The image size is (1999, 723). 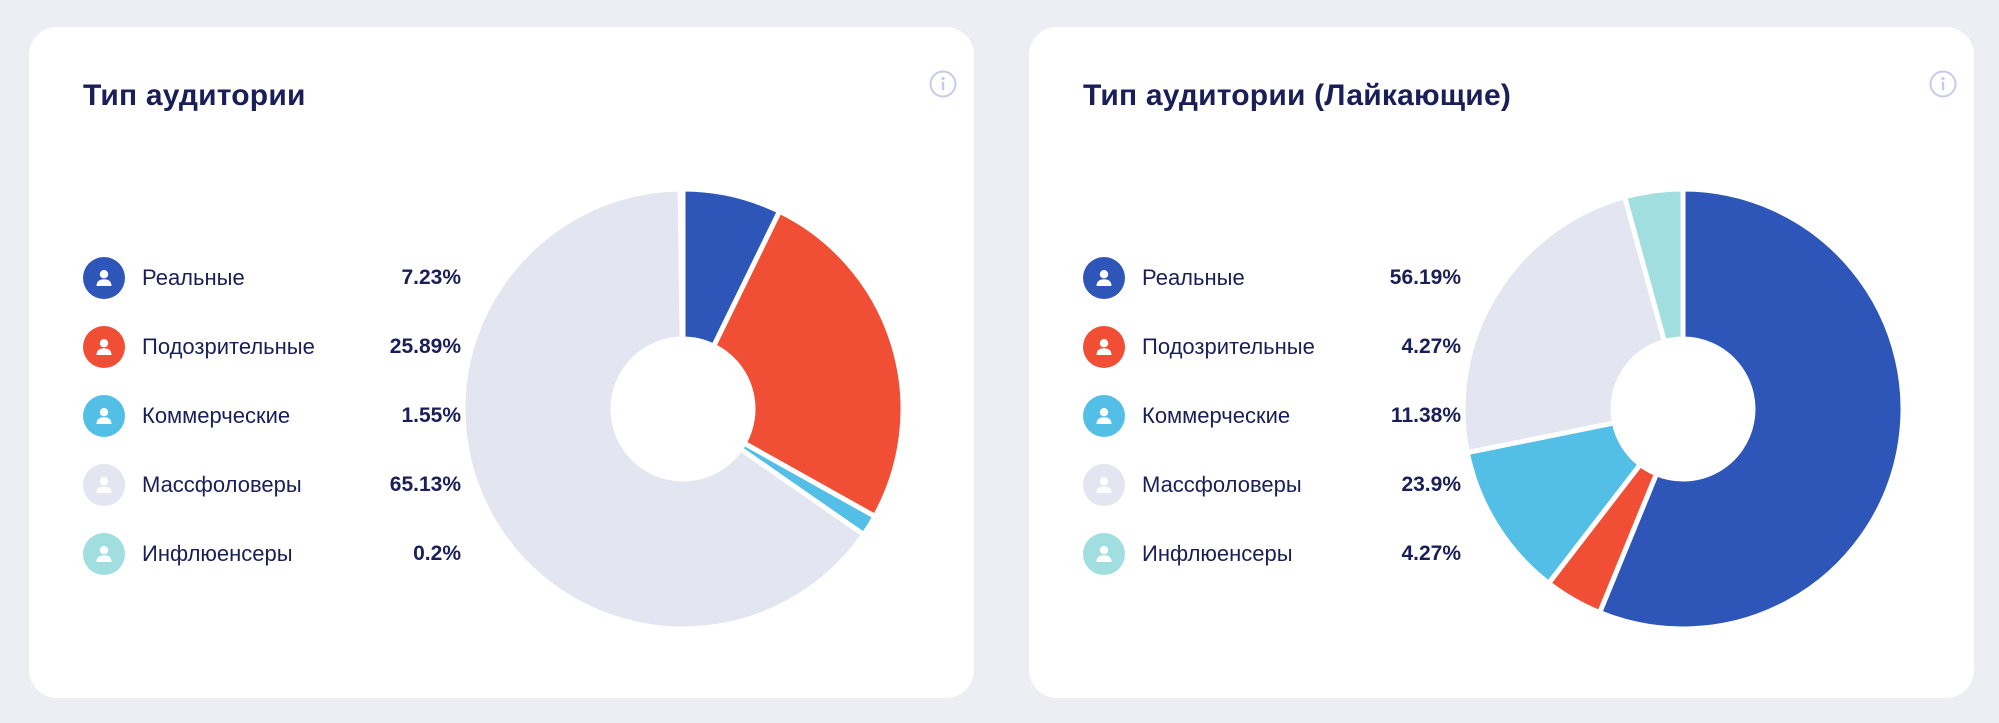 What do you see at coordinates (1272, 277) in the screenshot?
I see `legend-item: Реальные 56.19%` at bounding box center [1272, 277].